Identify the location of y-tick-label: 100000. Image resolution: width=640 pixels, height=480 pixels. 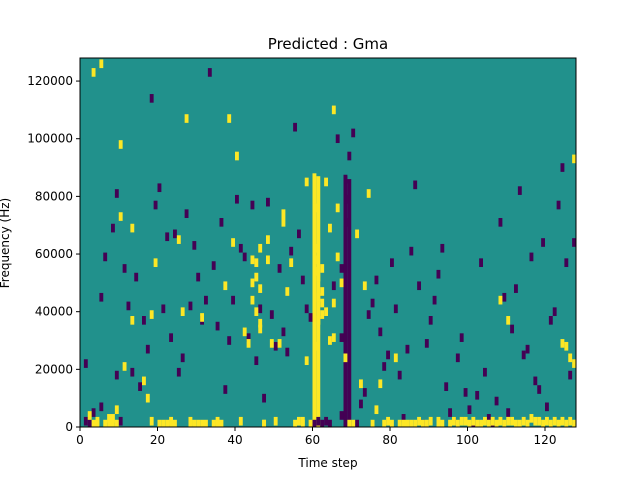
(50, 139).